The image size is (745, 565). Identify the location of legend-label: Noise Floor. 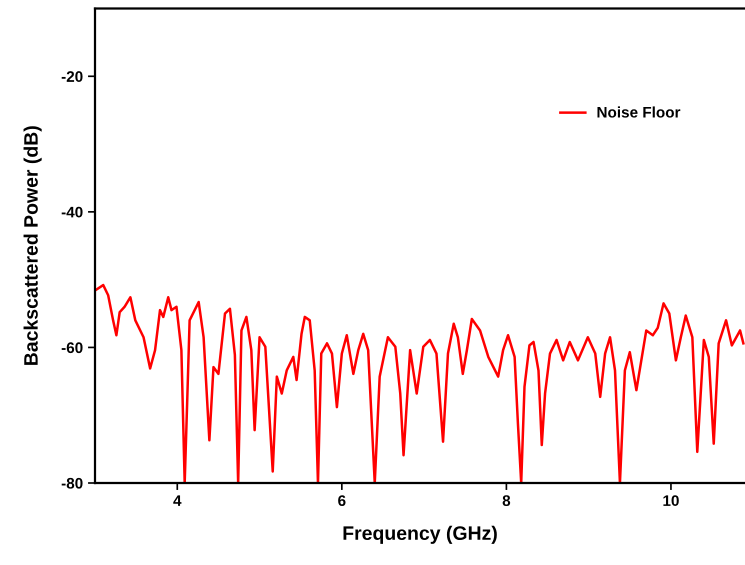
(638, 112).